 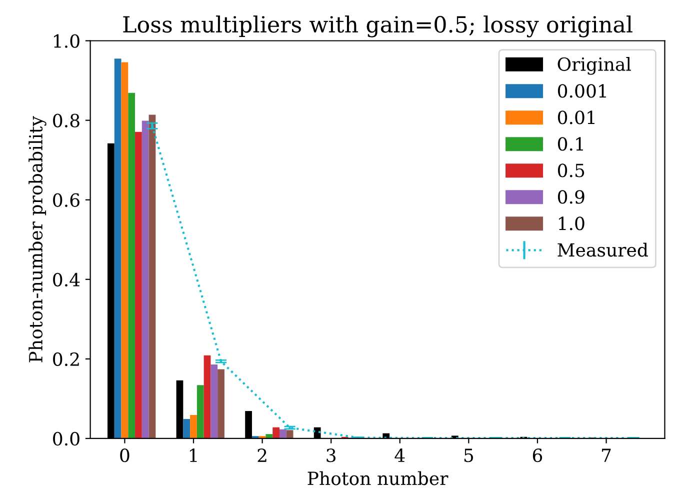 I want to click on chart-title: Loss multipliers with gain=0.5; lossy original, so click(x=377, y=27).